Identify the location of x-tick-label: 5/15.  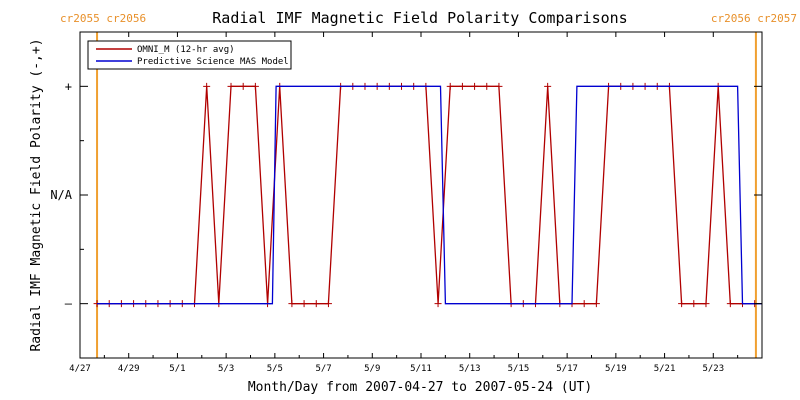
(519, 369).